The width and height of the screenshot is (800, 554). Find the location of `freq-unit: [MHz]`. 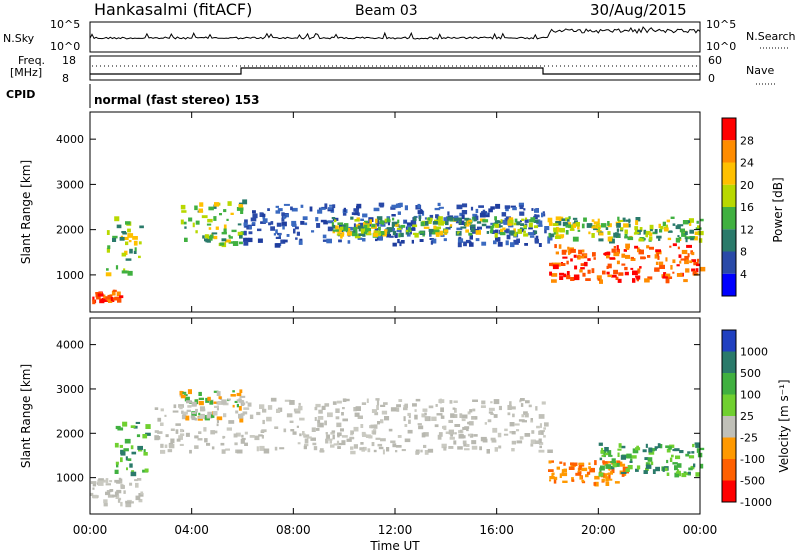

freq-unit: [MHz] is located at coordinates (26, 72).